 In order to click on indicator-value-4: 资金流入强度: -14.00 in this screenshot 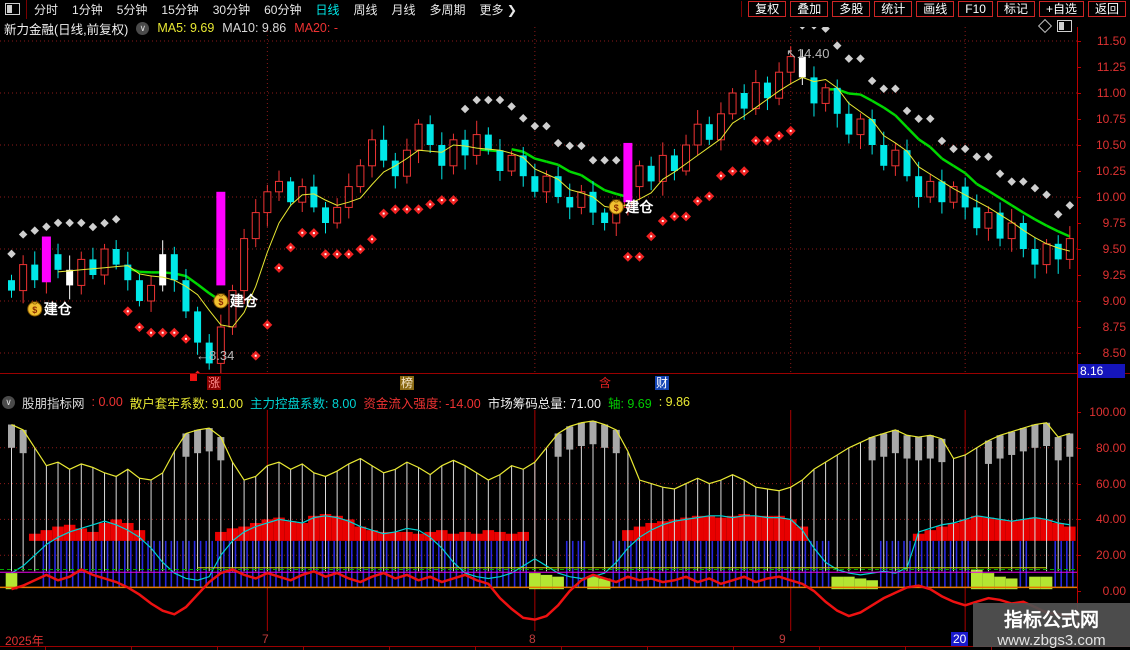, I will do `click(422, 403)`.